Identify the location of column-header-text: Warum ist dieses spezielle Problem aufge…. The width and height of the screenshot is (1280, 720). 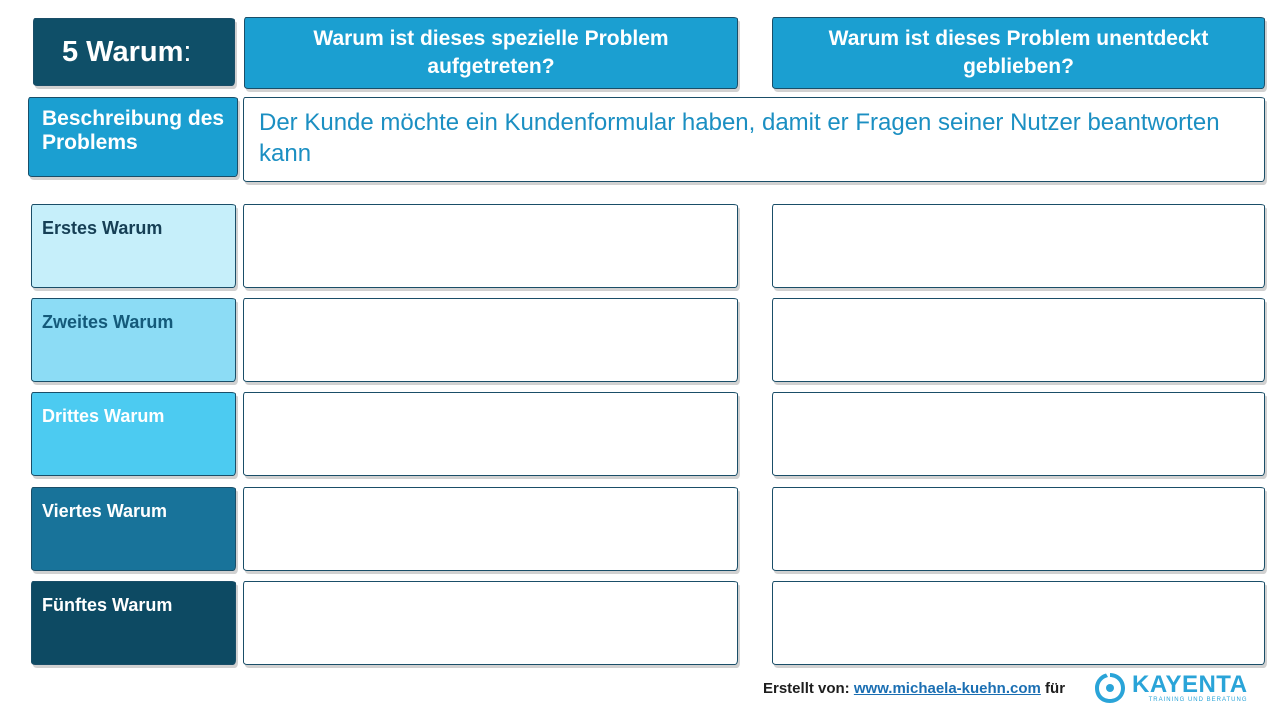
(491, 52).